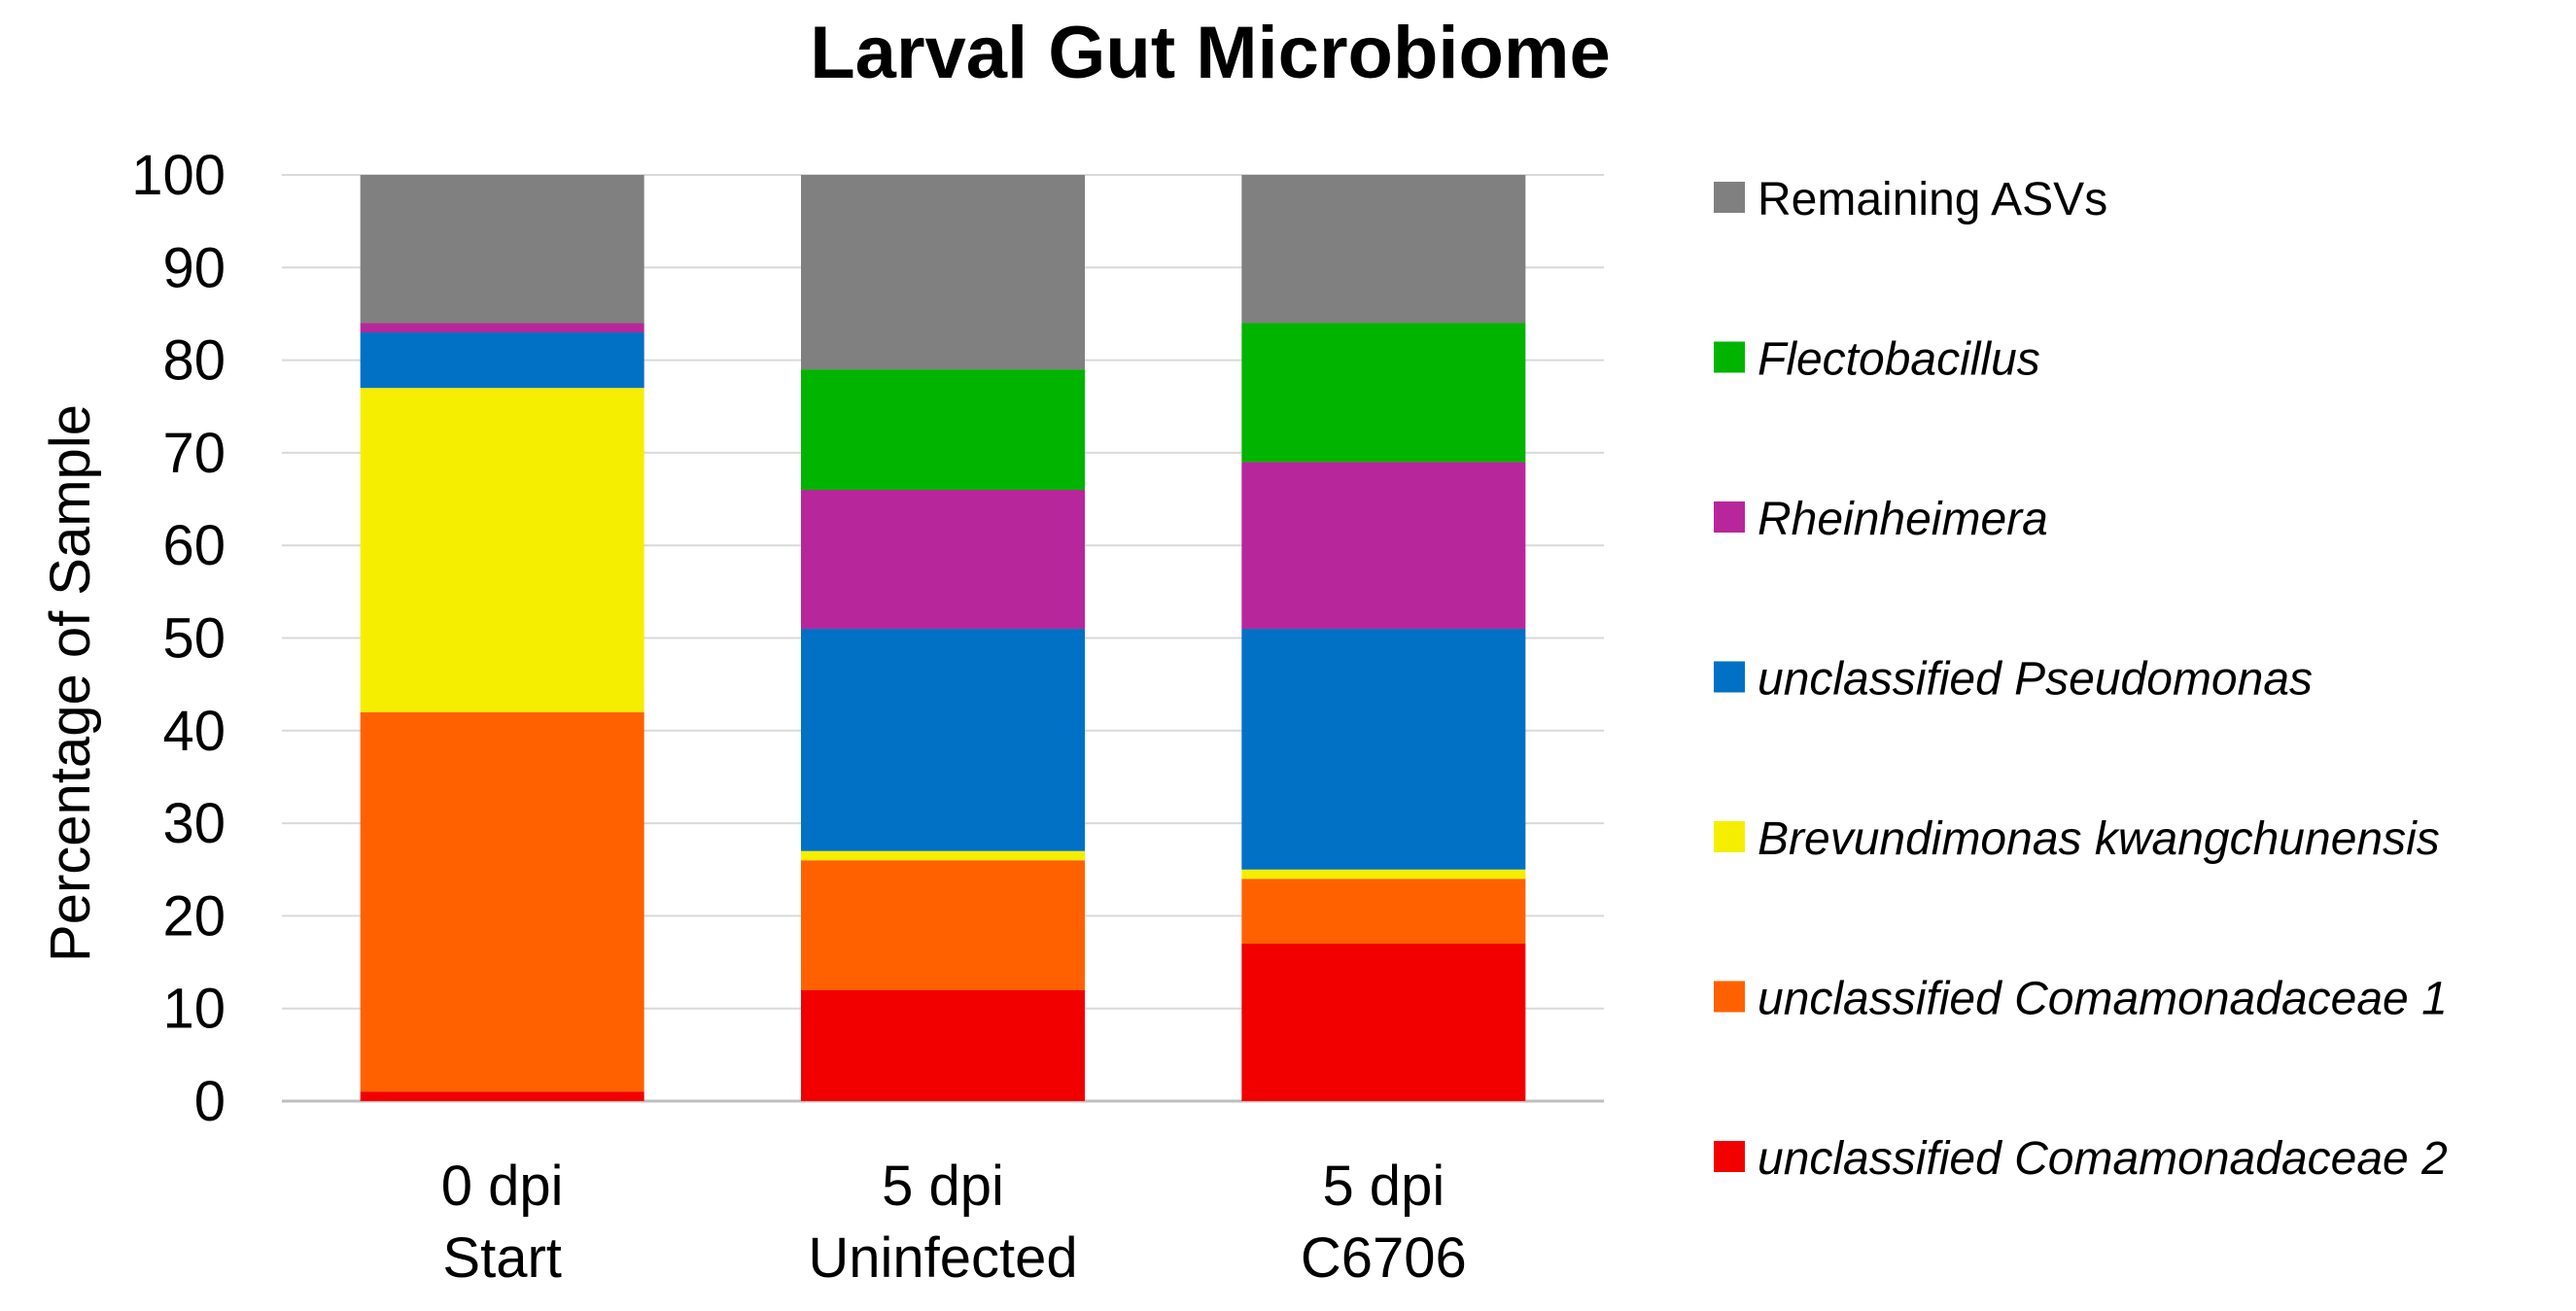 The image size is (2576, 1311). I want to click on legend-item: Flectobacillus, so click(1877, 360).